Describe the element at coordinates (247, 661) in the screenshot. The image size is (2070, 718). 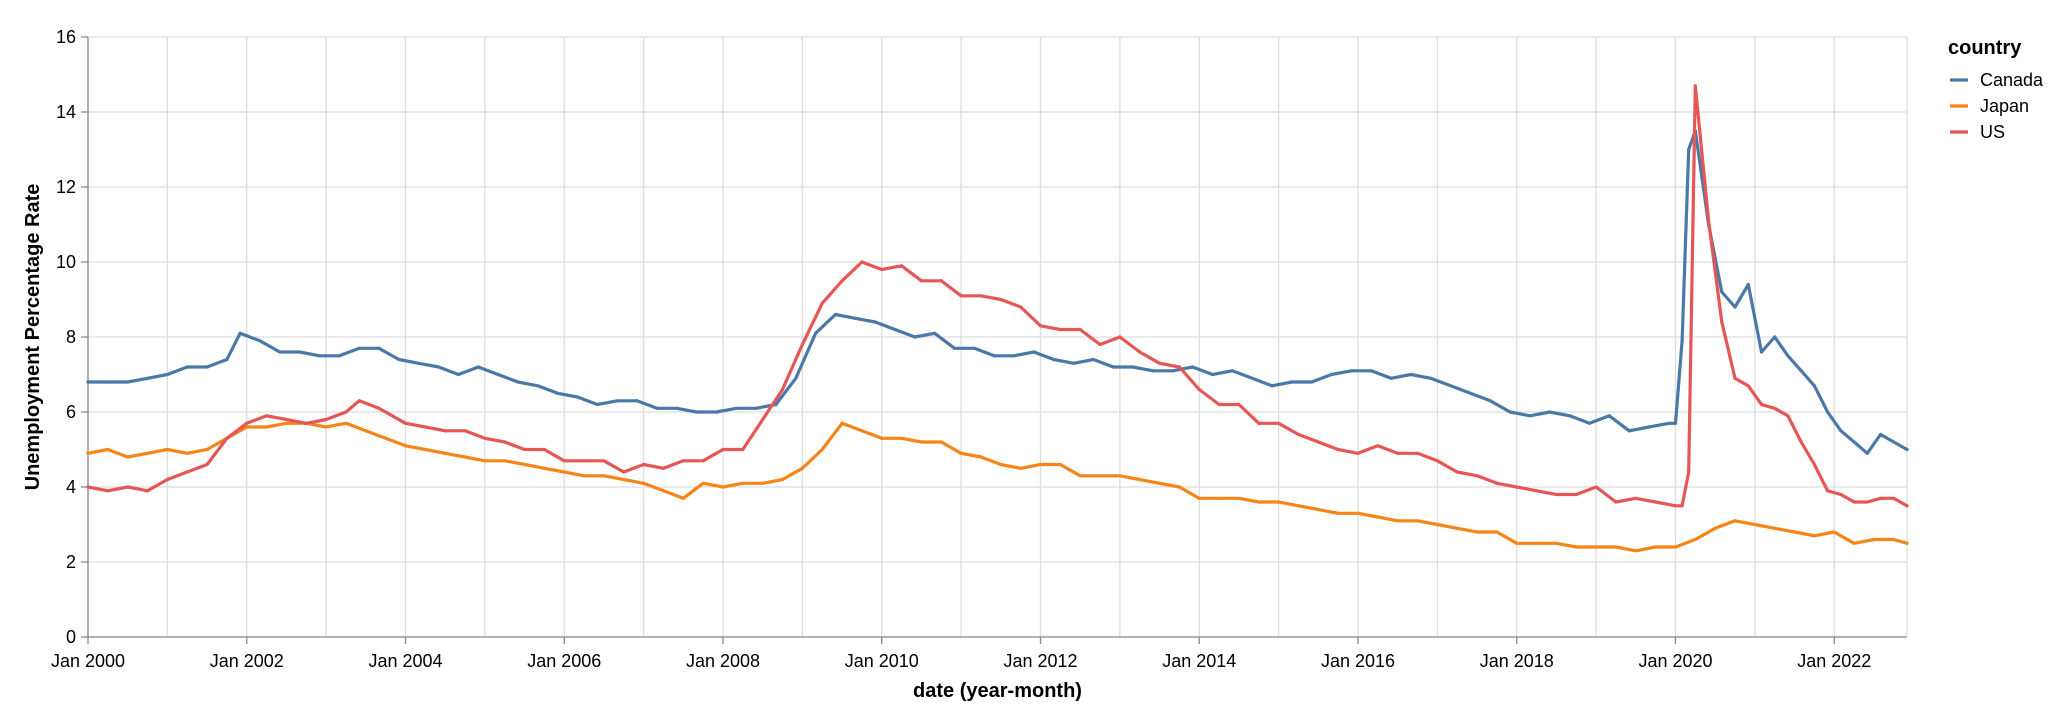
I see `x-tick-label: Jan 2002` at that location.